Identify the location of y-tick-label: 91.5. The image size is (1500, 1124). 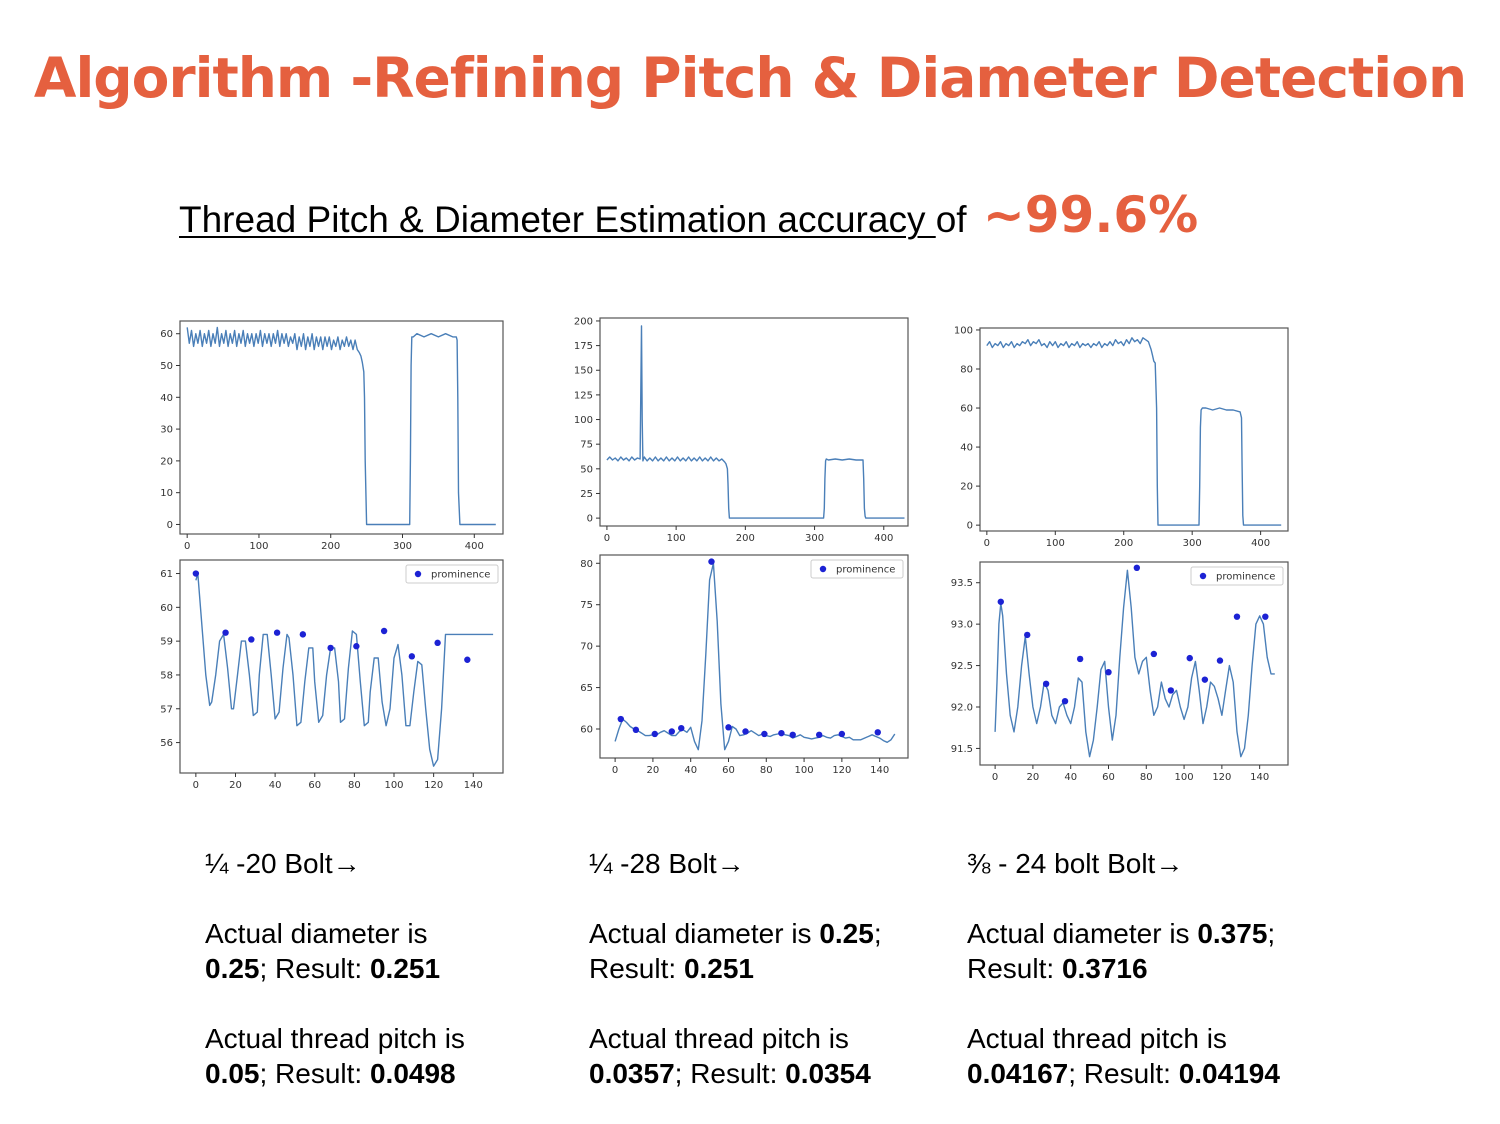
(962, 749).